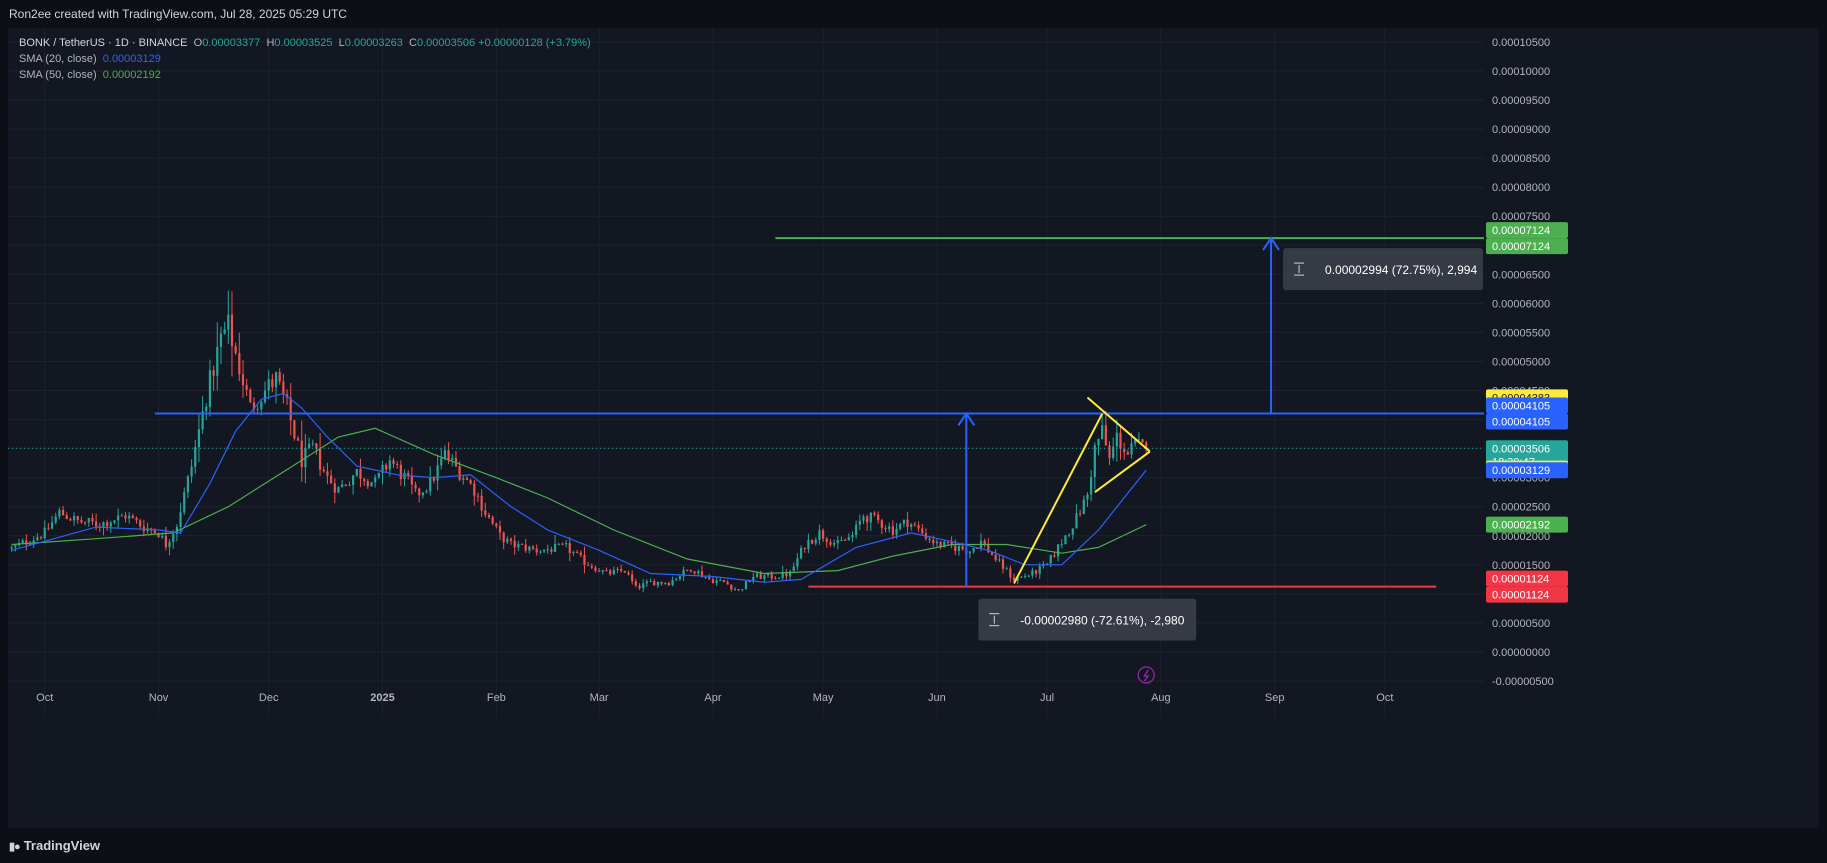  Describe the element at coordinates (1102, 621) in the screenshot. I see `measure-label-text: -0.00002980 (-72.61%), -2,980` at that location.